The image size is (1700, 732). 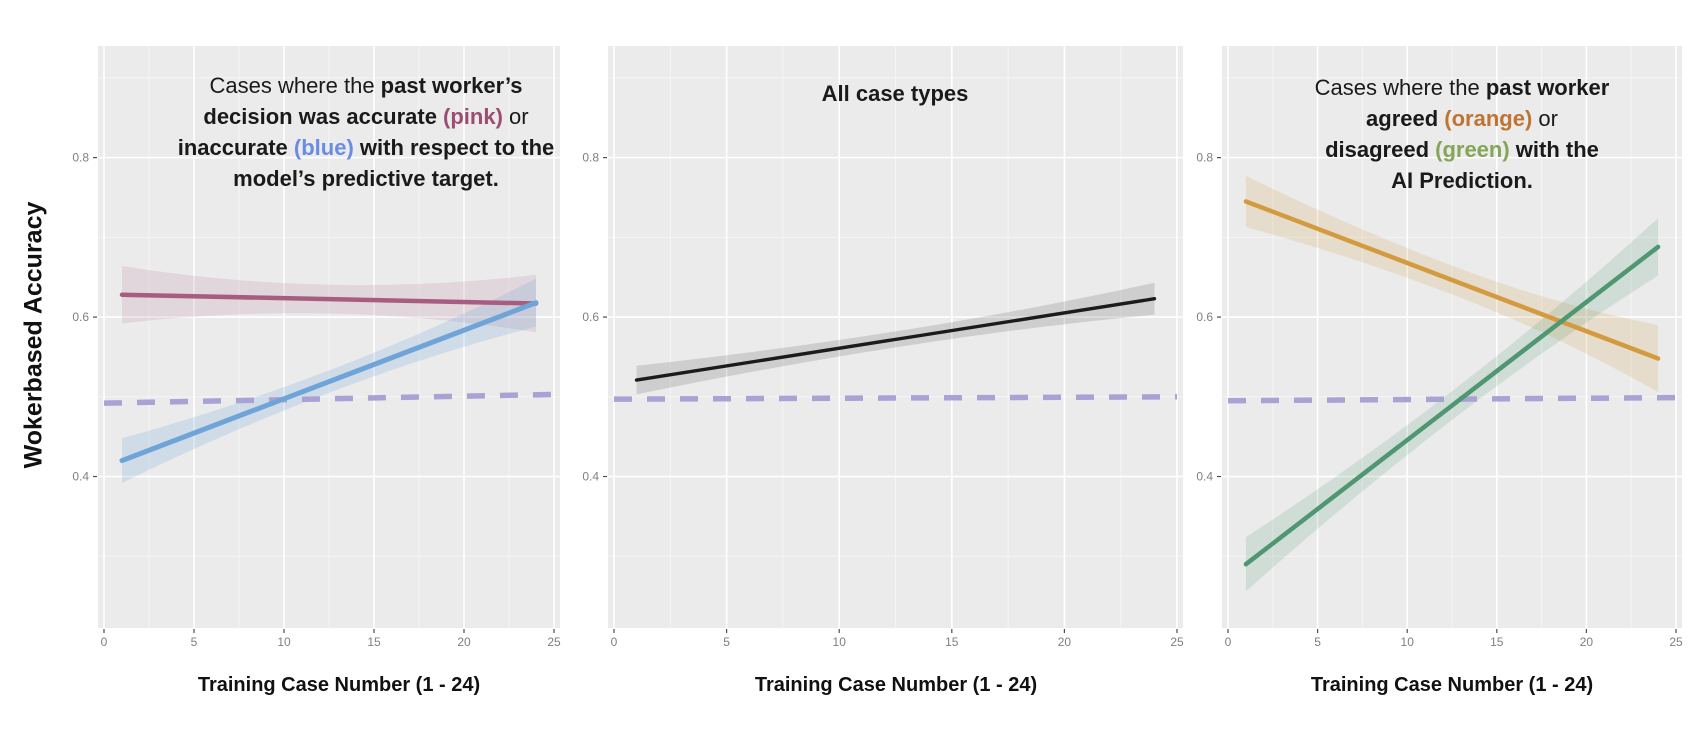 I want to click on panel-title-line: inaccurate (blue) with respect to the, so click(x=366, y=147).